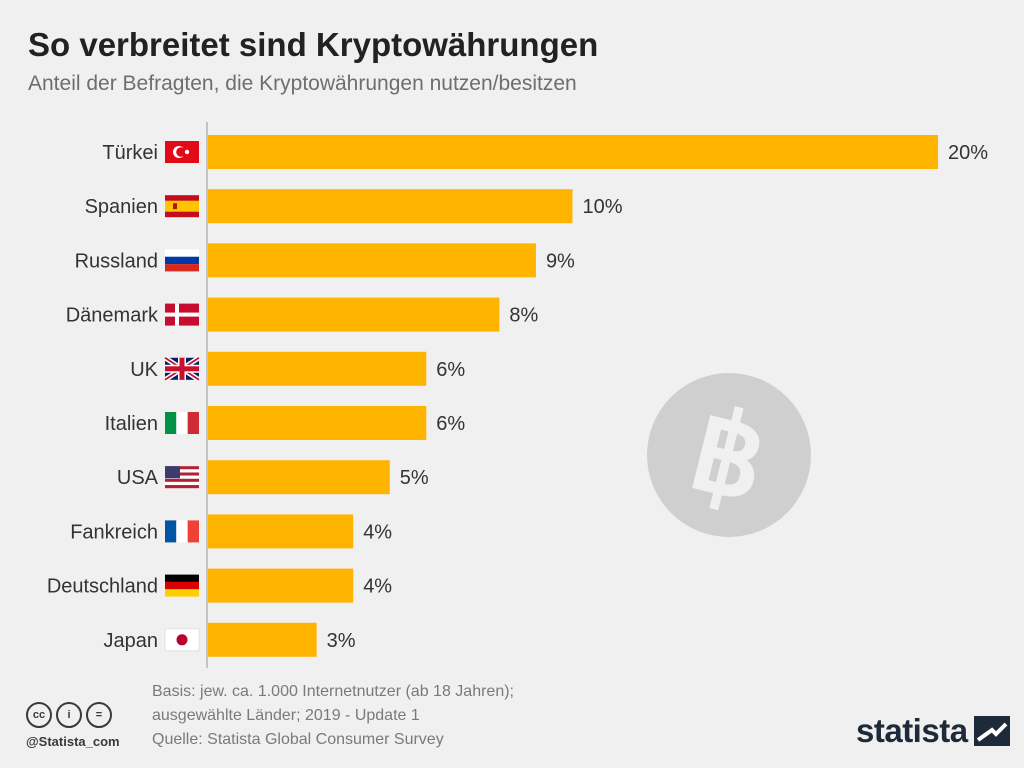  What do you see at coordinates (102, 587) in the screenshot?
I see `category-label: Deutschland` at bounding box center [102, 587].